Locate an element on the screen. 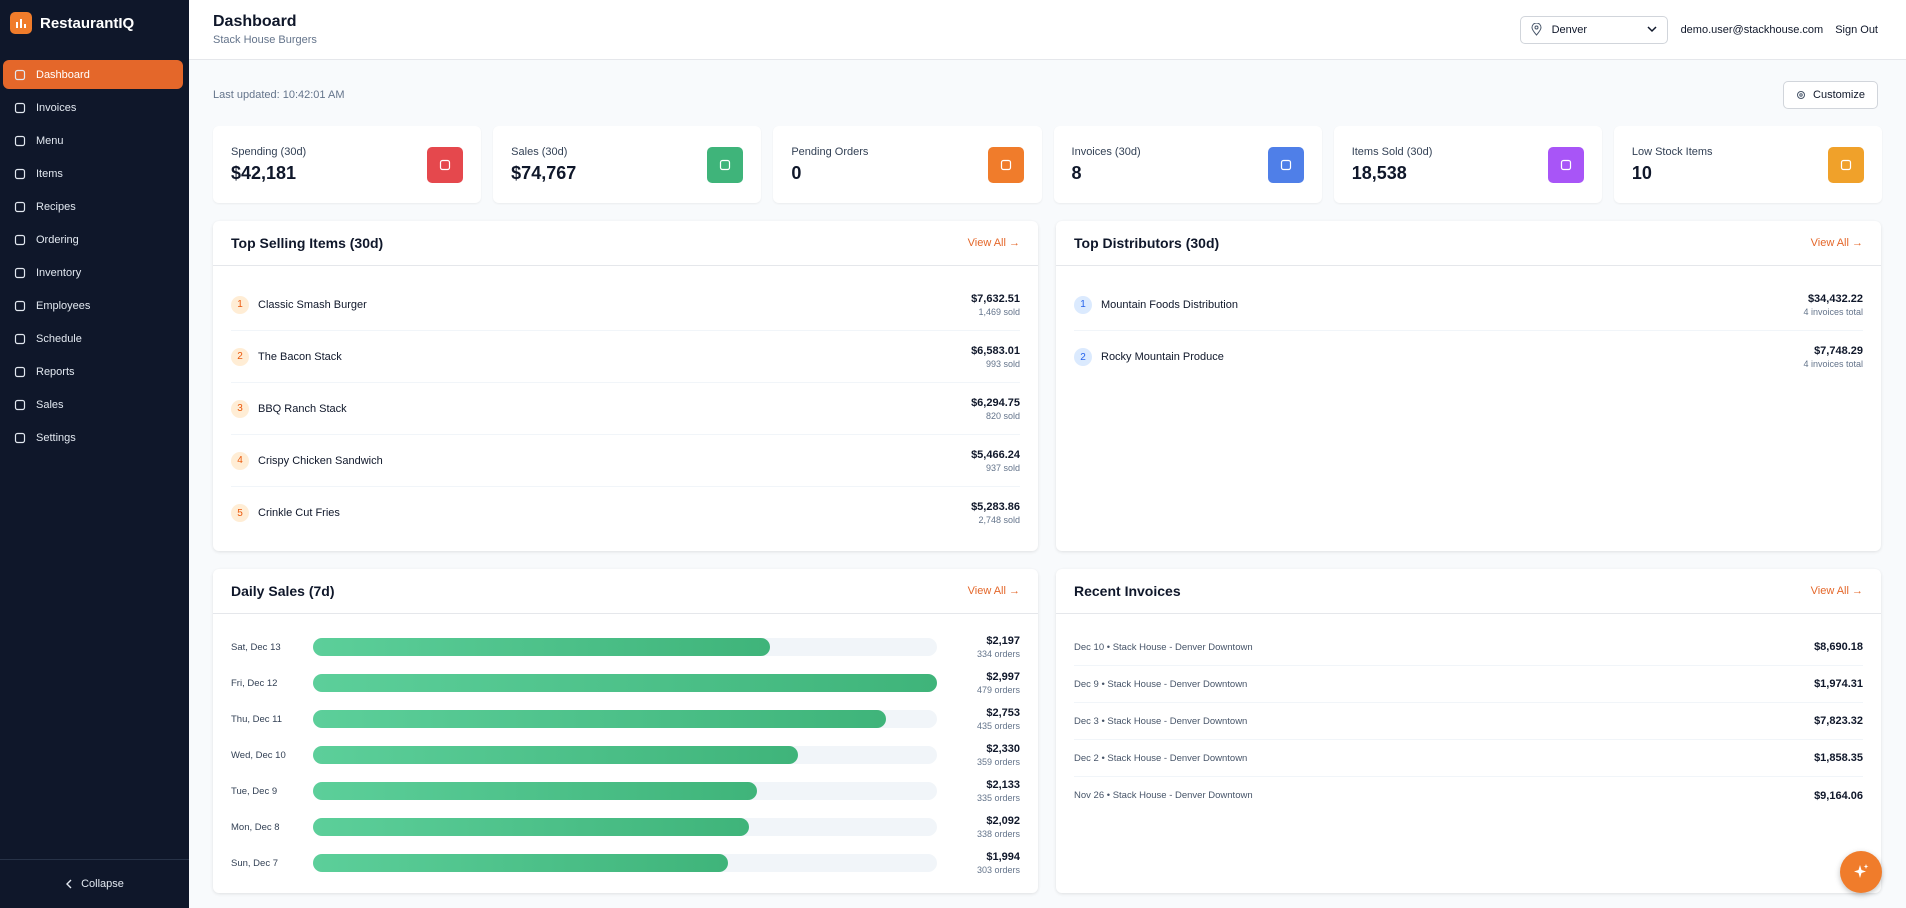 The height and width of the screenshot is (908, 1906). nav-item: Employees is located at coordinates (93, 305).